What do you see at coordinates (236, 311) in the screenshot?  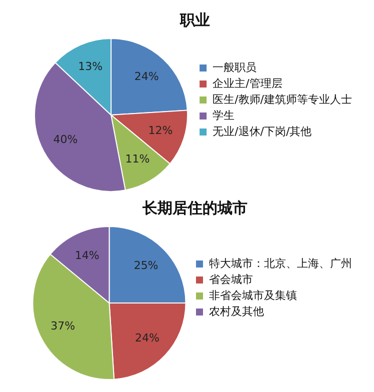 I see `legend-label: 农村及其他` at bounding box center [236, 311].